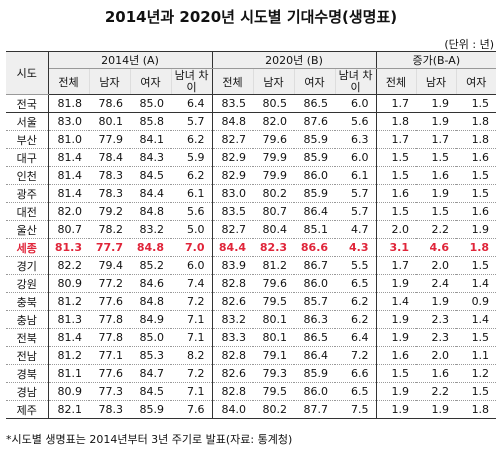 The width and height of the screenshot is (502, 452). Describe the element at coordinates (476, 409) in the screenshot. I see `value-cell: 1.8` at that location.